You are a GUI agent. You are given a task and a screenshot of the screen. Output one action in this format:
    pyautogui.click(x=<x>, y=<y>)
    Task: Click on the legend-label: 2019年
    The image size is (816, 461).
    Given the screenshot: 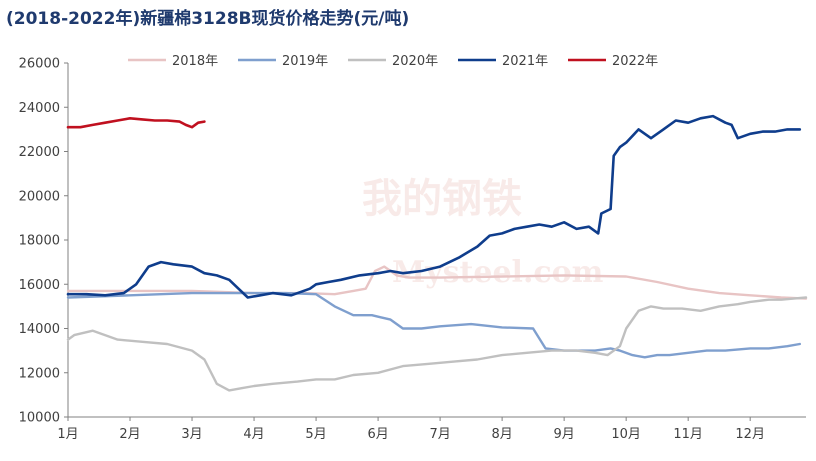 What is the action you would take?
    pyautogui.click(x=305, y=61)
    